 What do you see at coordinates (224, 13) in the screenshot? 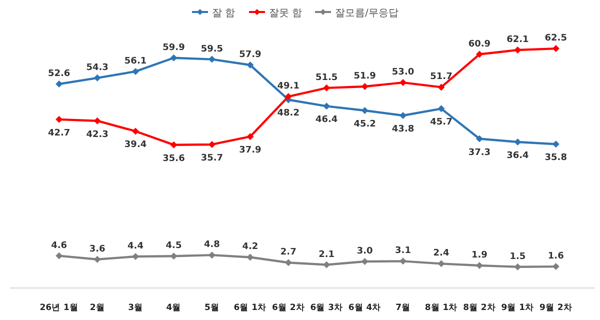
I see `legend-label: 잘 함` at bounding box center [224, 13].